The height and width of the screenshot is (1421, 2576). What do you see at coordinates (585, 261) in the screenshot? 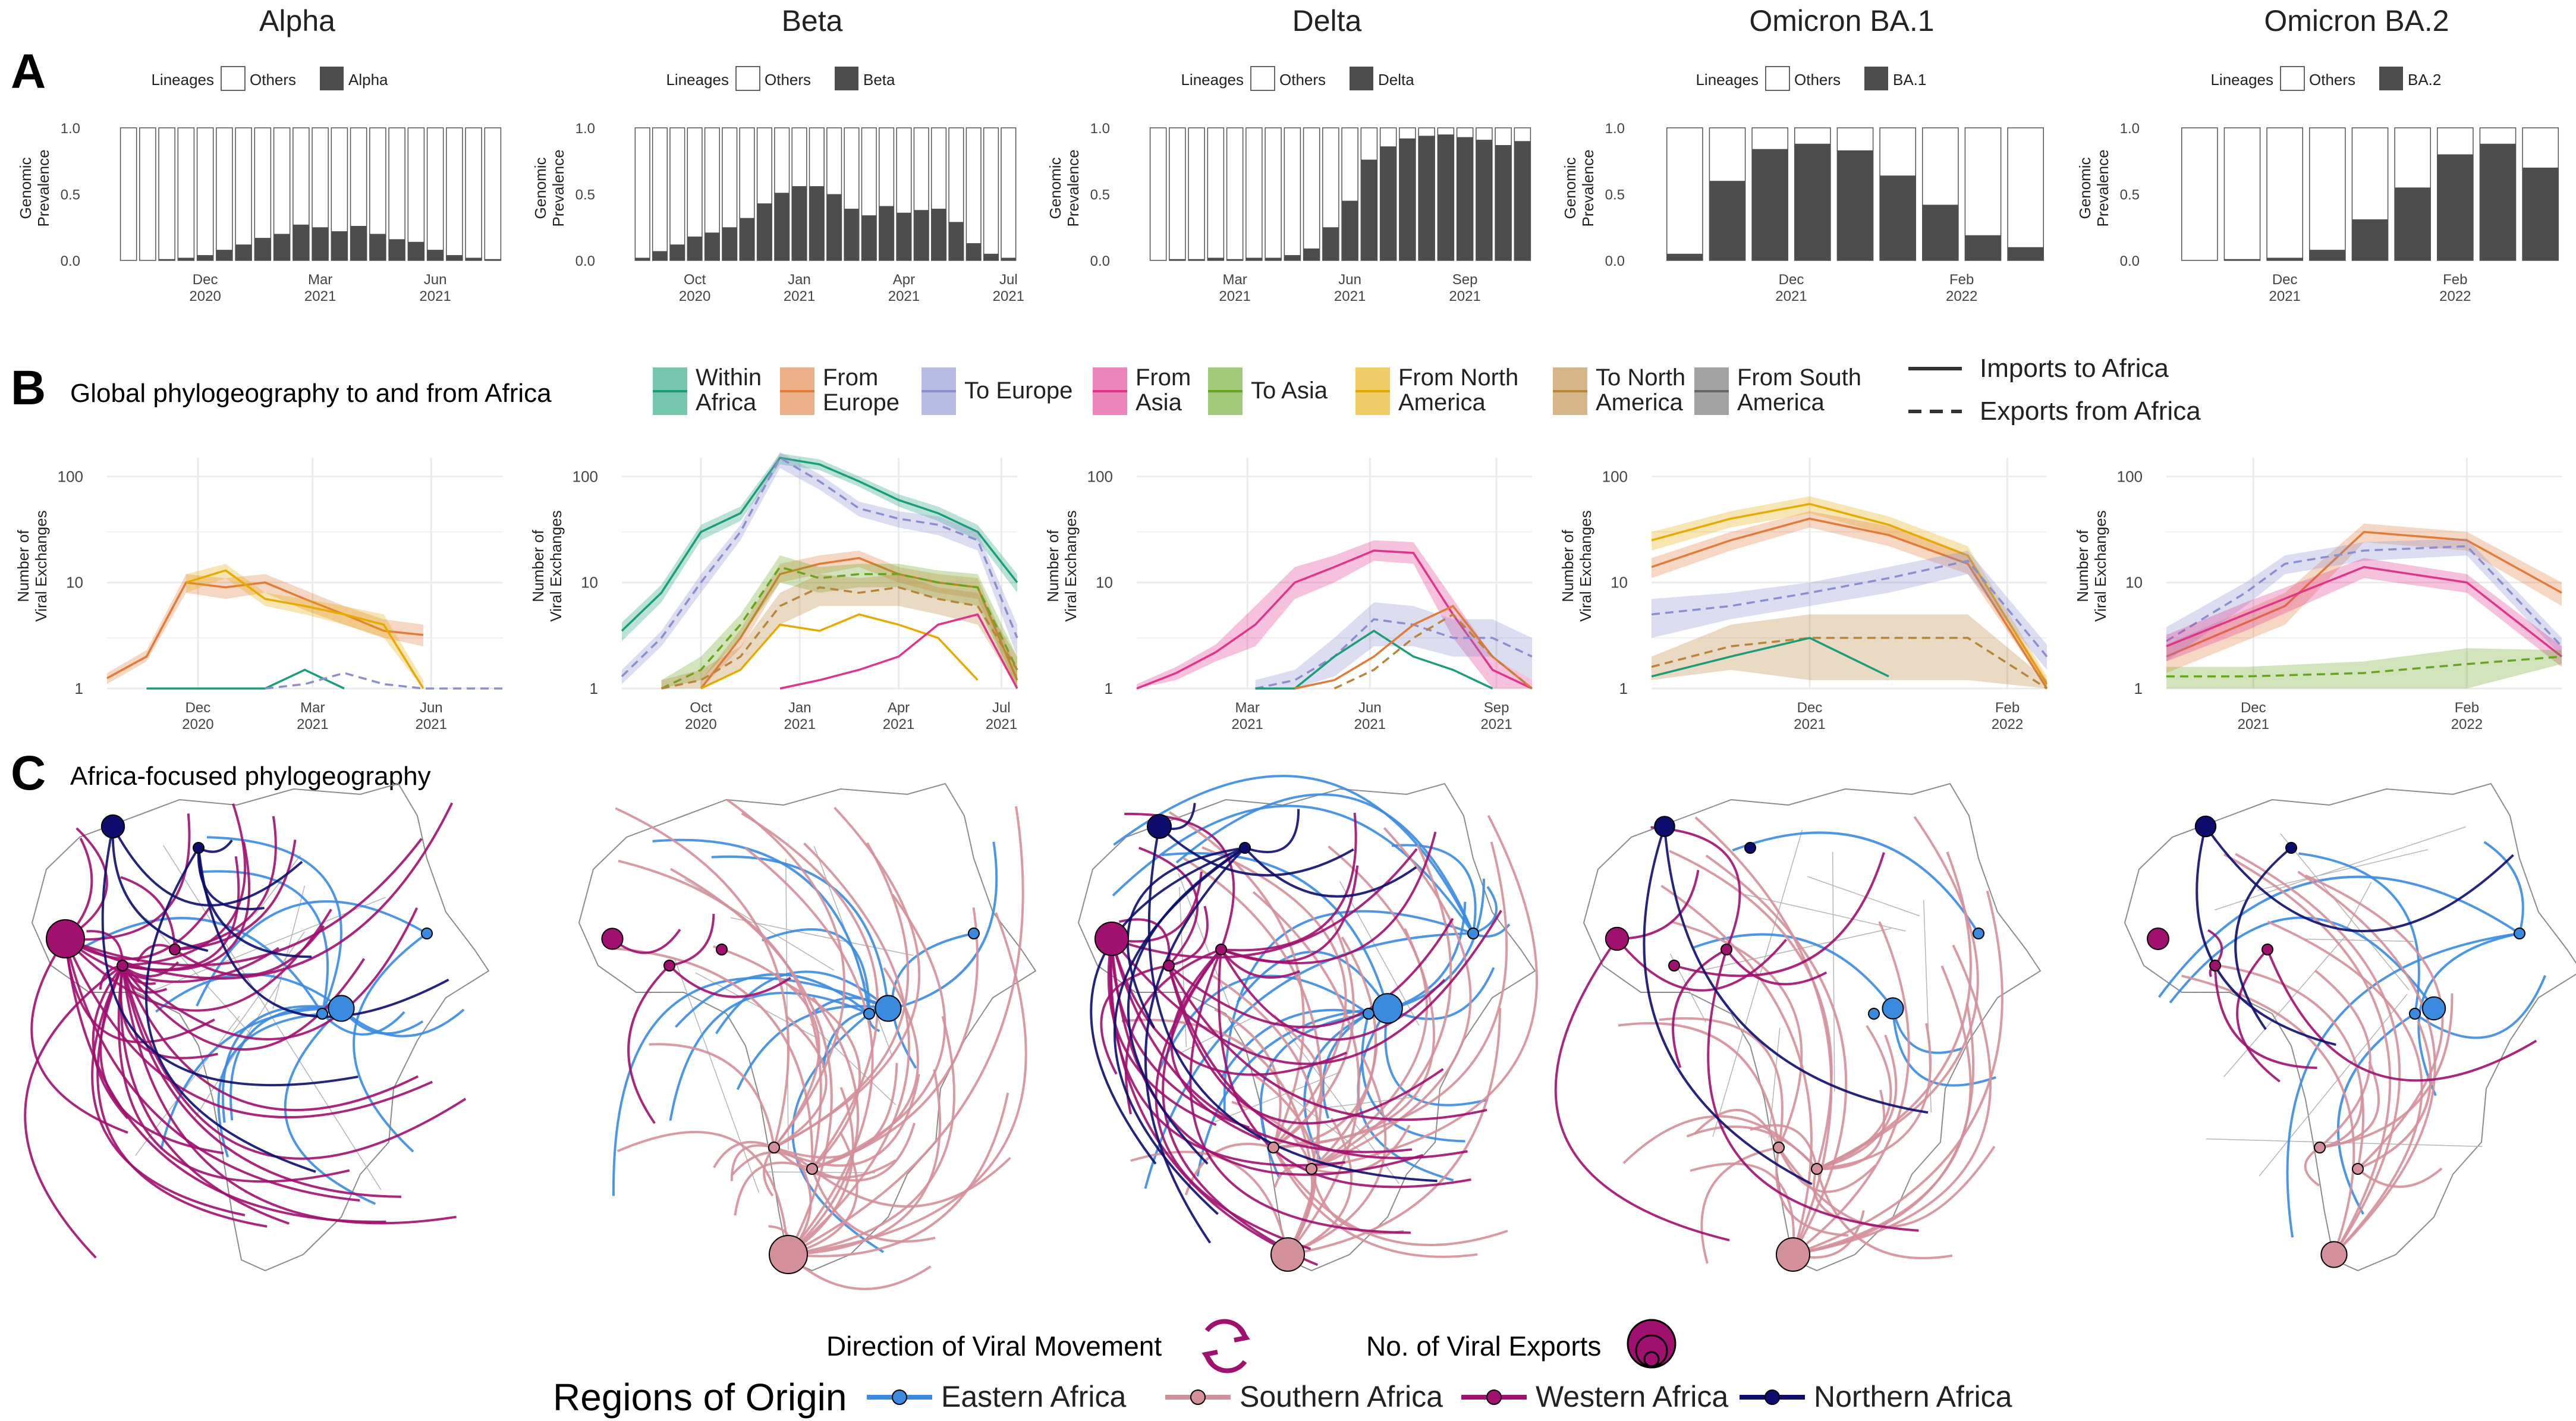
I see `y-tick-label: 0.0` at bounding box center [585, 261].